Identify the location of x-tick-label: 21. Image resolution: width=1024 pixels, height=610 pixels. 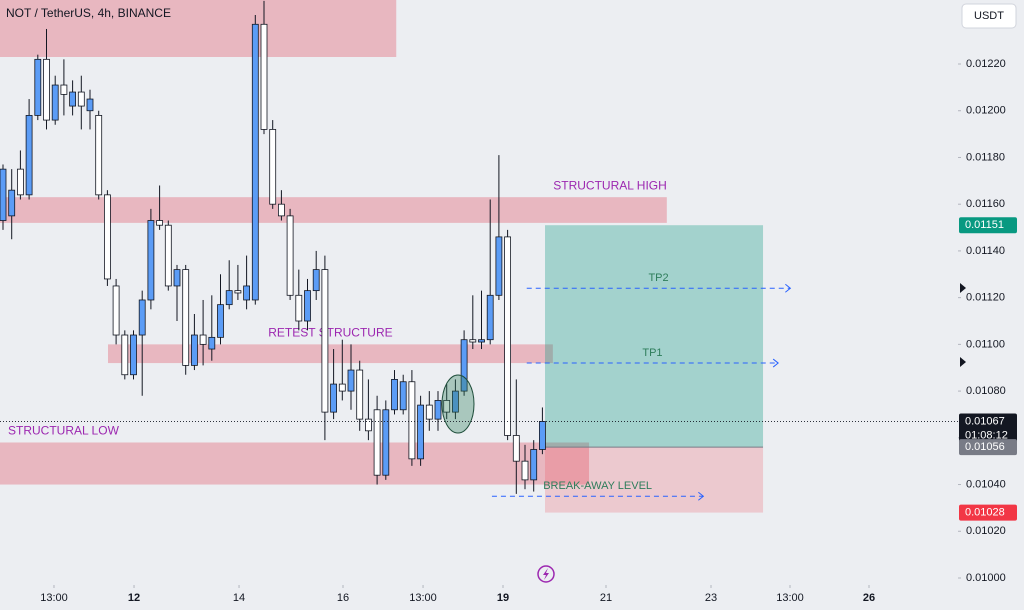
(606, 598).